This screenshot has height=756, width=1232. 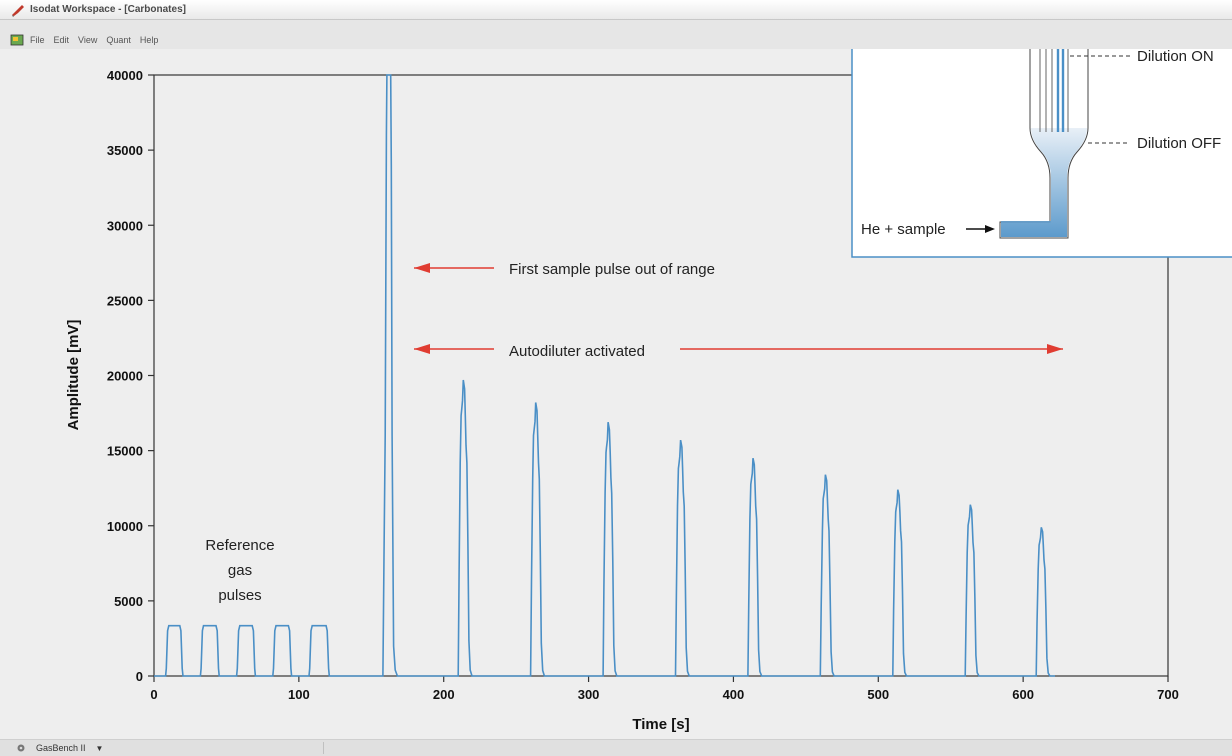 What do you see at coordinates (871, 349) in the screenshot?
I see `autodiluter-right-arrow` at bounding box center [871, 349].